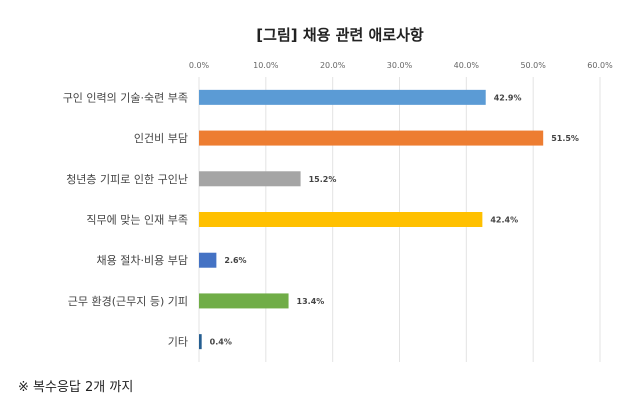 The width and height of the screenshot is (640, 416). I want to click on x-tick-label: 30.0%, so click(400, 65).